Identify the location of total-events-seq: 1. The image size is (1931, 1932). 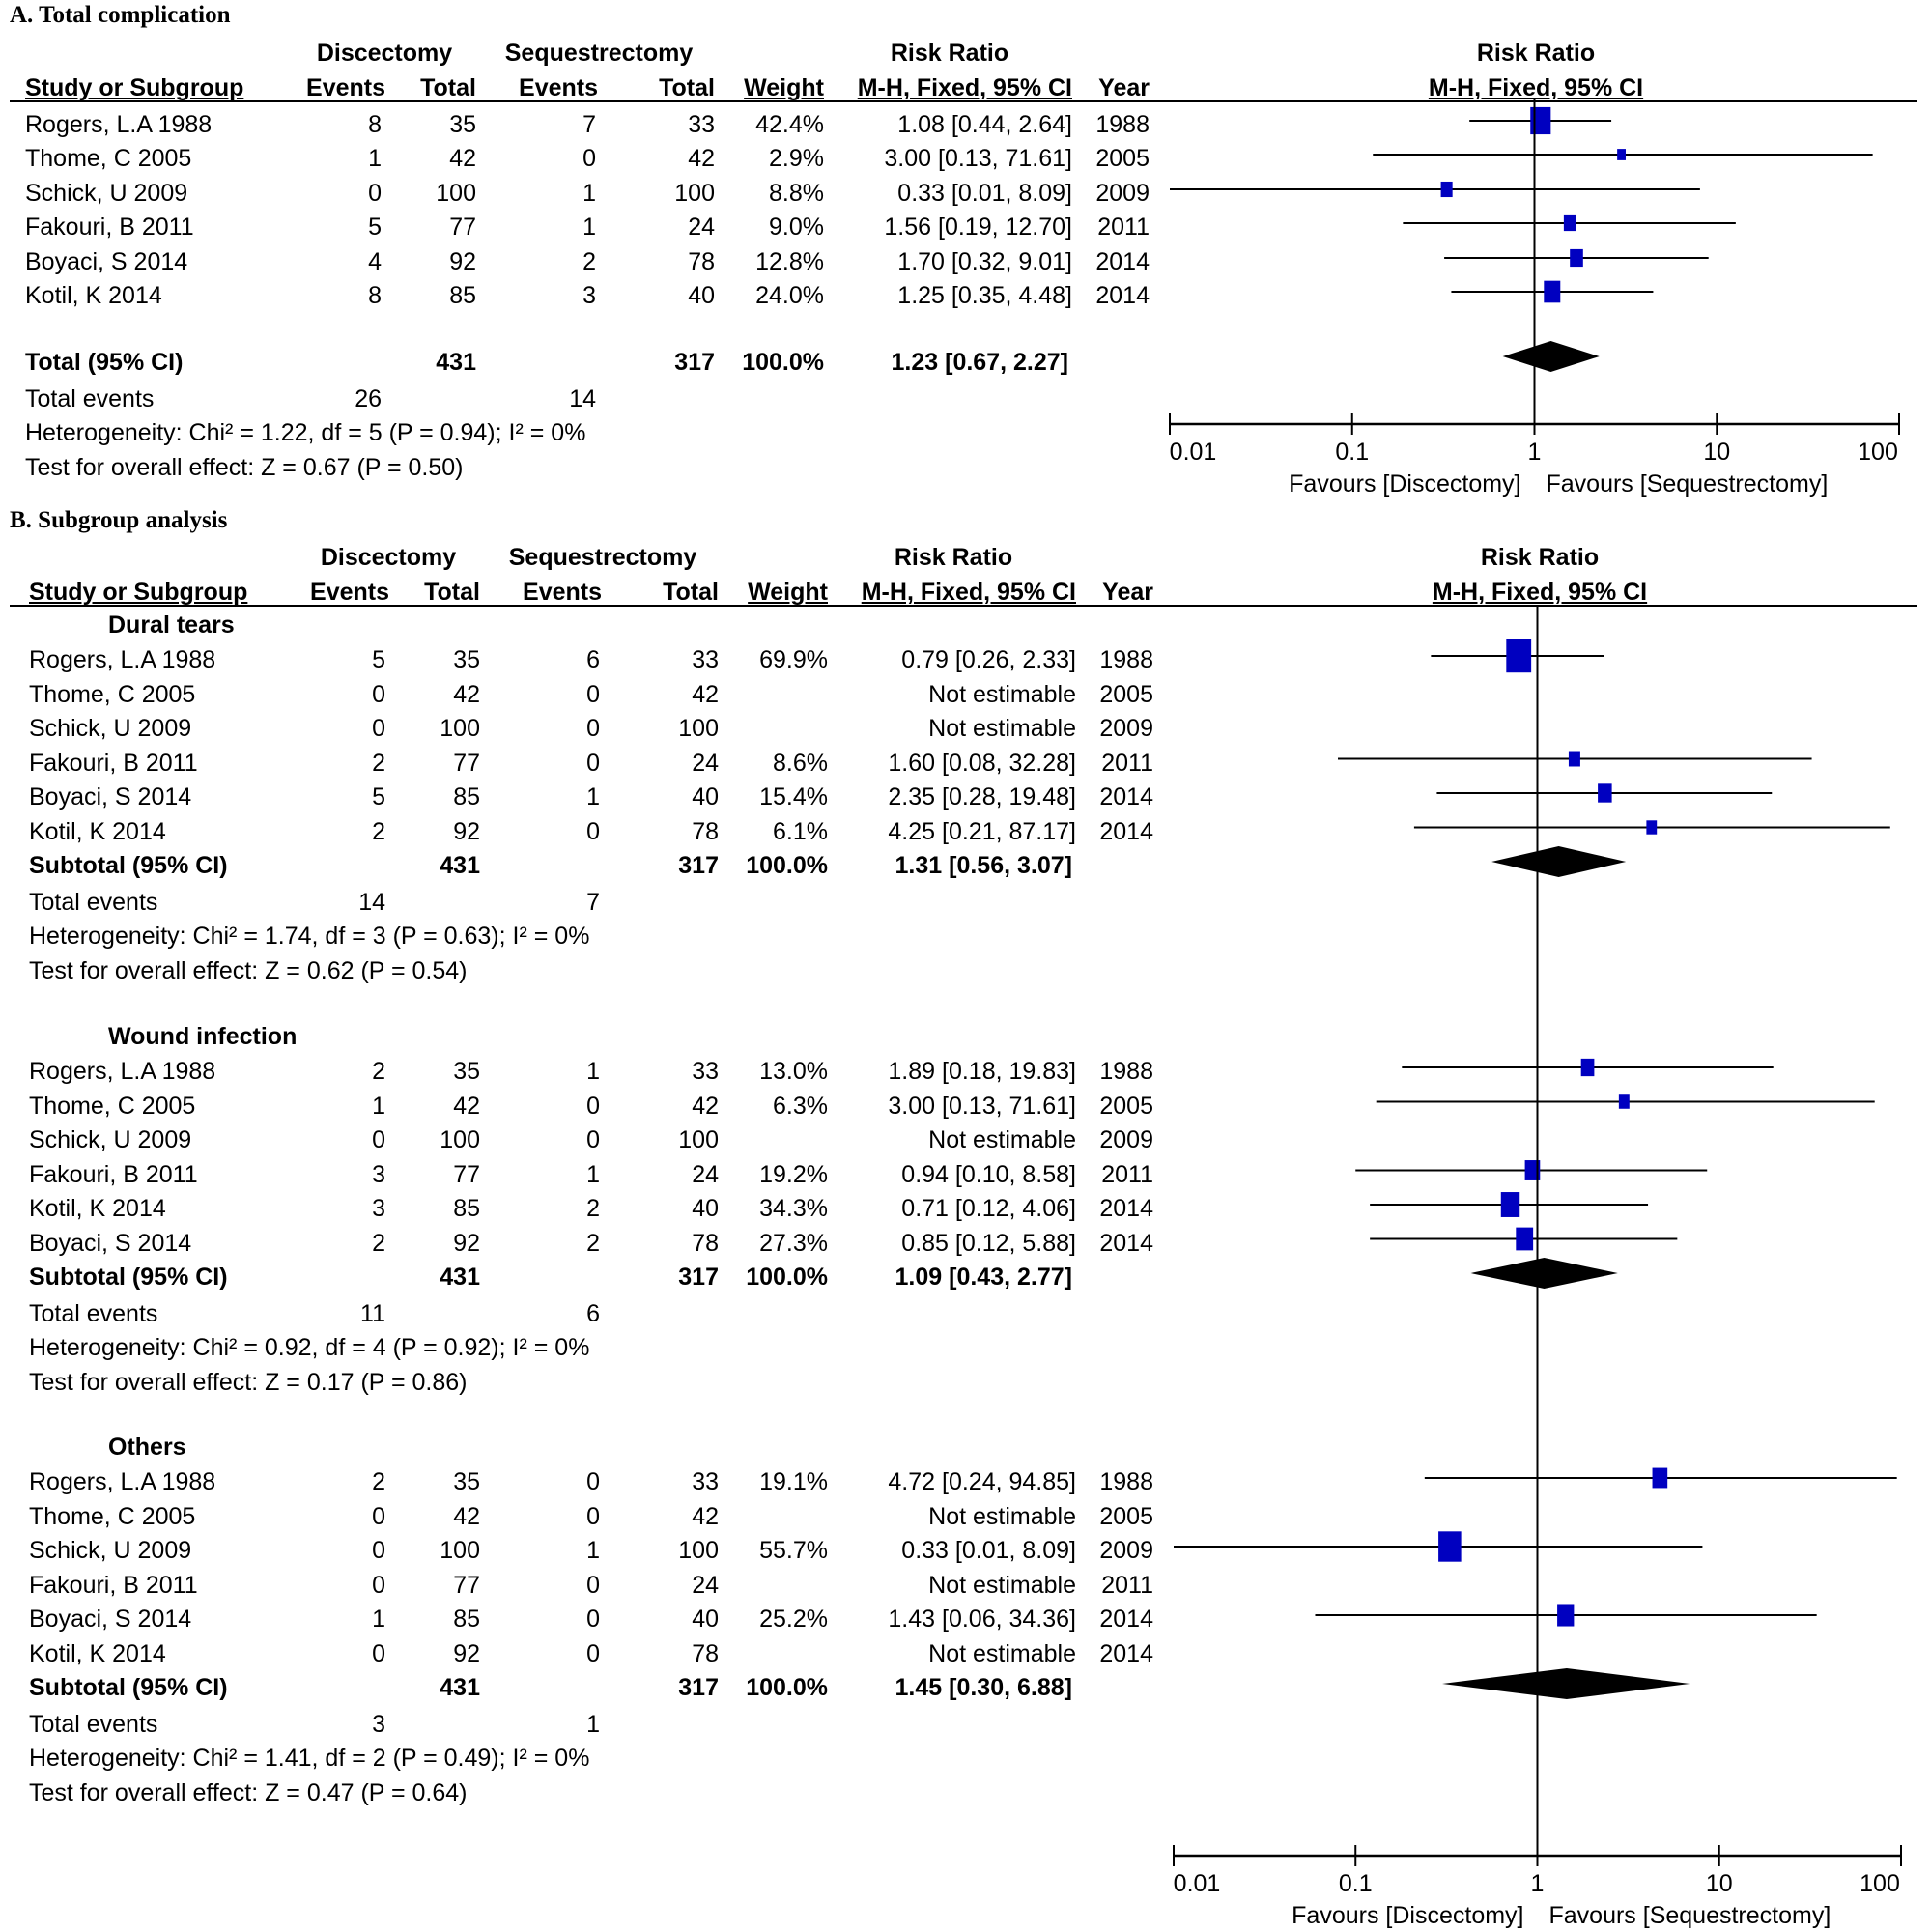
(593, 1724).